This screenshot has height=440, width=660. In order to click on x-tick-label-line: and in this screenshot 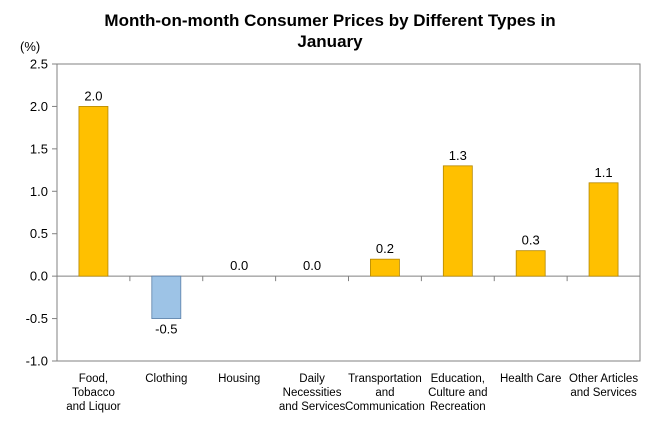, I will do `click(384, 393)`.